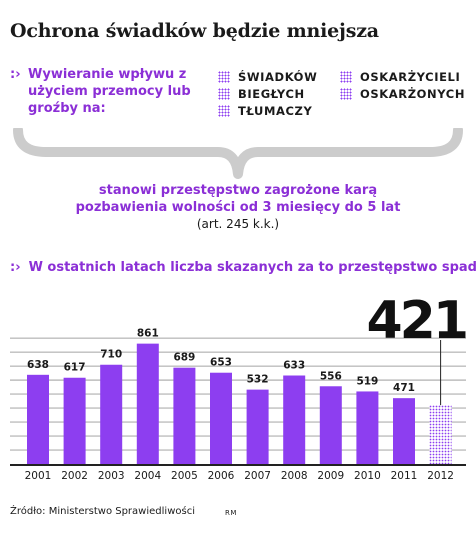 This screenshot has width=476, height=536. I want to click on x-tick-label: 2011, so click(404, 476).